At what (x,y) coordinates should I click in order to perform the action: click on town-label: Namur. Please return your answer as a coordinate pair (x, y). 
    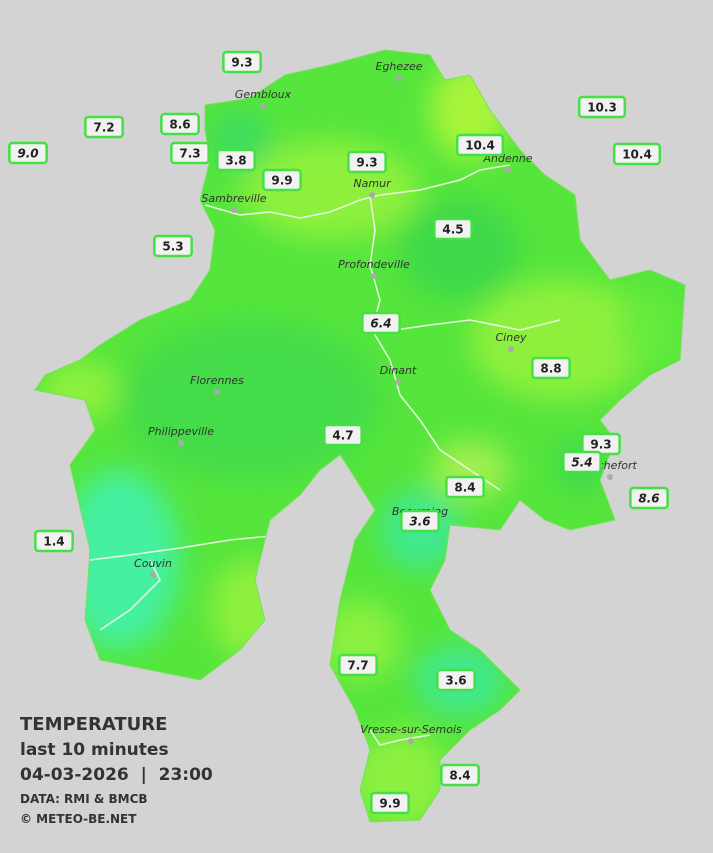
    Looking at the image, I should click on (372, 183).